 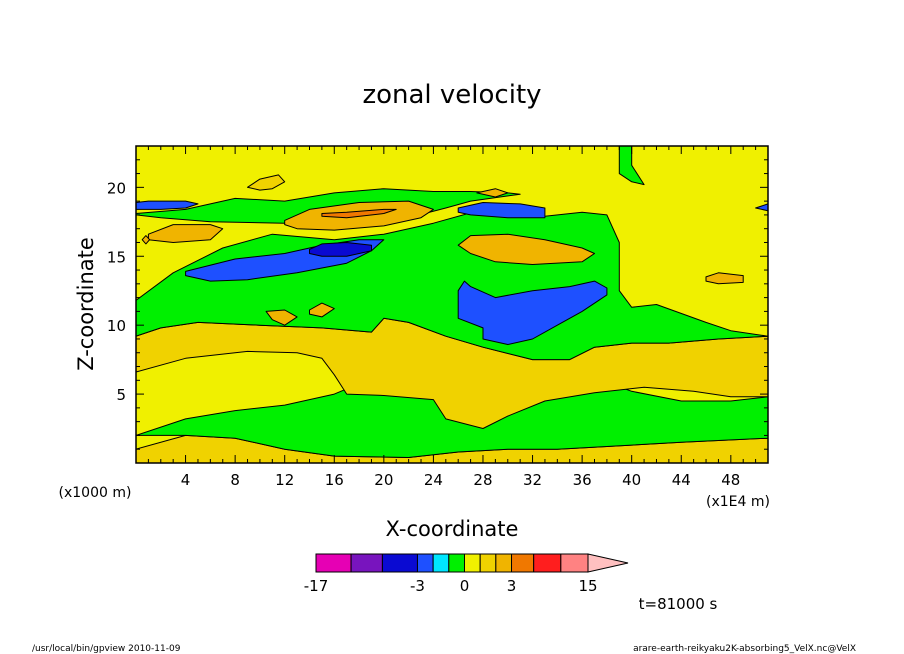 I want to click on time-label: t=81000 s, so click(x=678, y=604).